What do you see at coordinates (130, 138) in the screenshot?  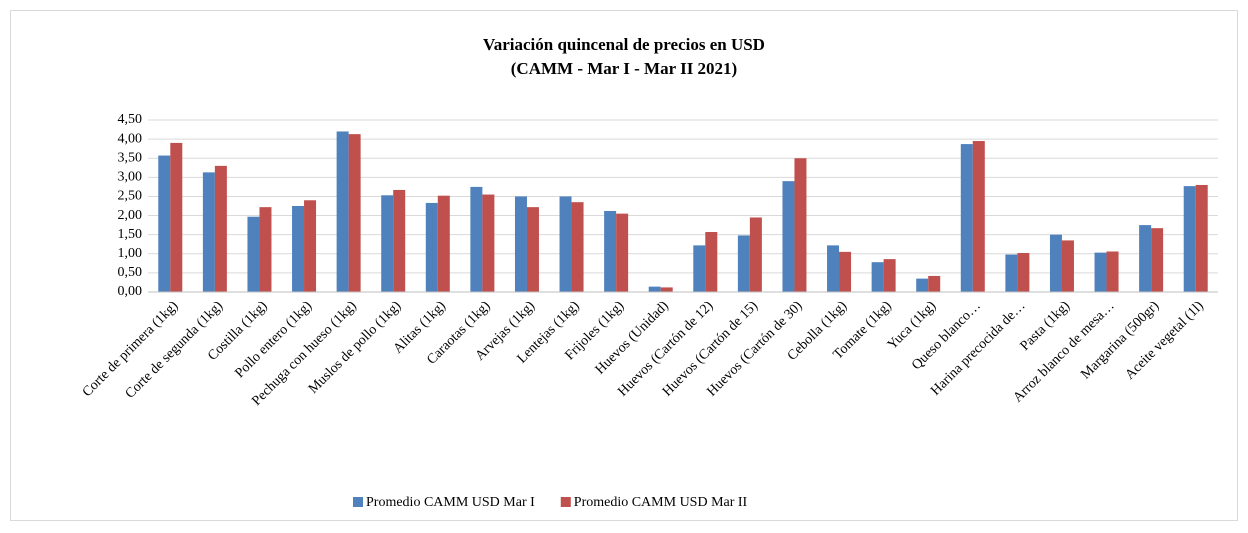 I see `y-tick-label: 4,00` at bounding box center [130, 138].